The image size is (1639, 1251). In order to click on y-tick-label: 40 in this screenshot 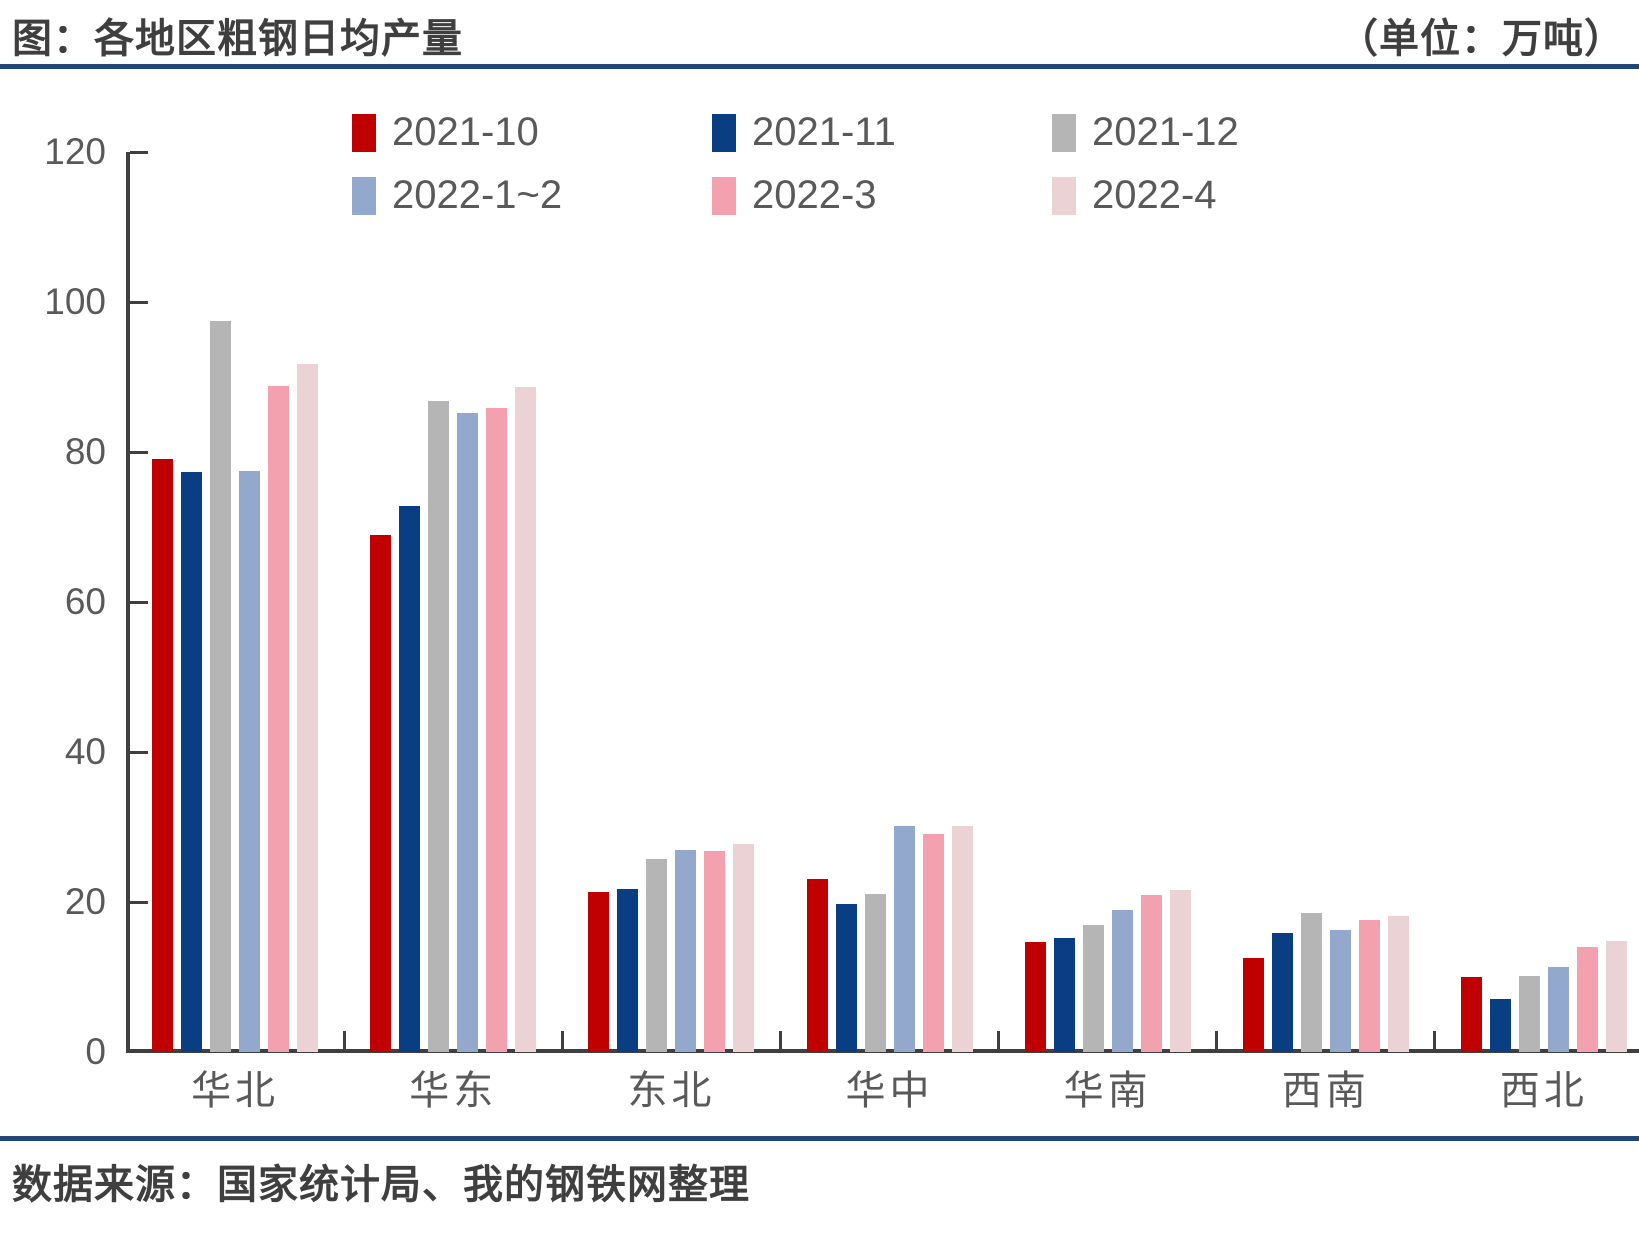, I will do `click(85, 751)`.